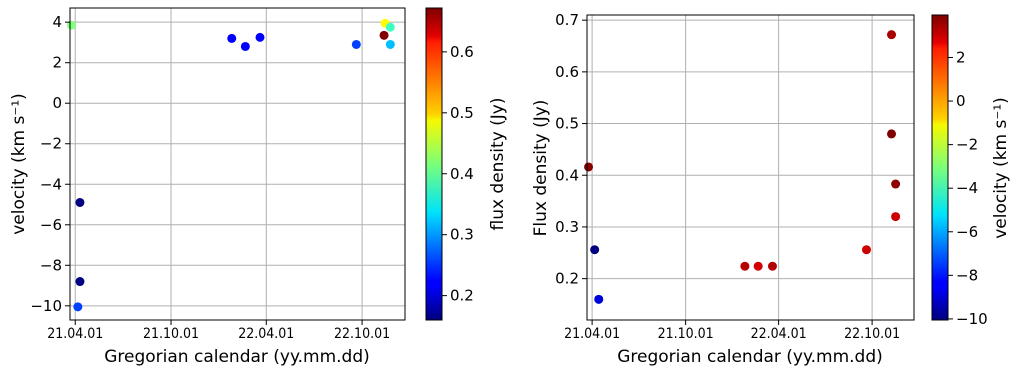 The image size is (1017, 369). What do you see at coordinates (567, 20) in the screenshot?
I see `right-y-tick-label: 0.7` at bounding box center [567, 20].